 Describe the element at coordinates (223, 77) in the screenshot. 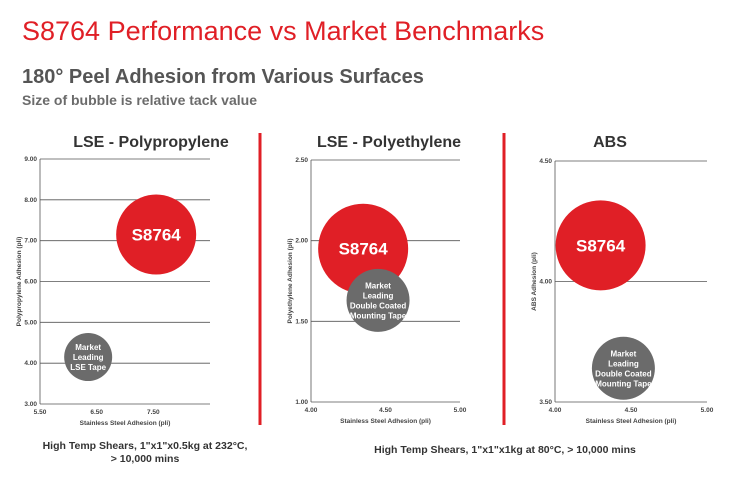

I see `page-subtitle: 180° Peel Adhesion from Various Surfaces` at that location.